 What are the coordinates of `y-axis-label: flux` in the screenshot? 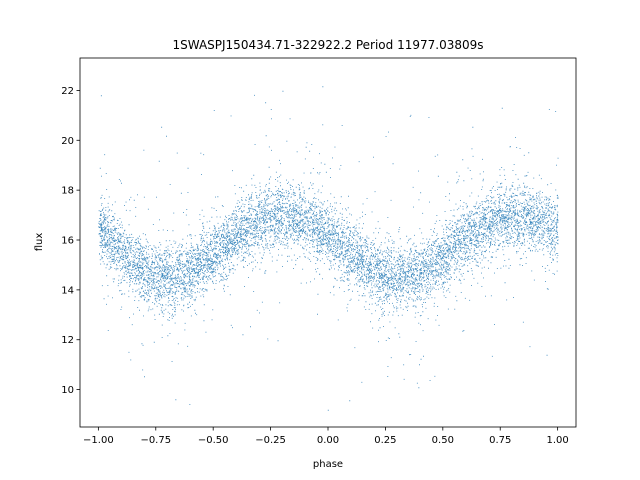 It's located at (39, 242).